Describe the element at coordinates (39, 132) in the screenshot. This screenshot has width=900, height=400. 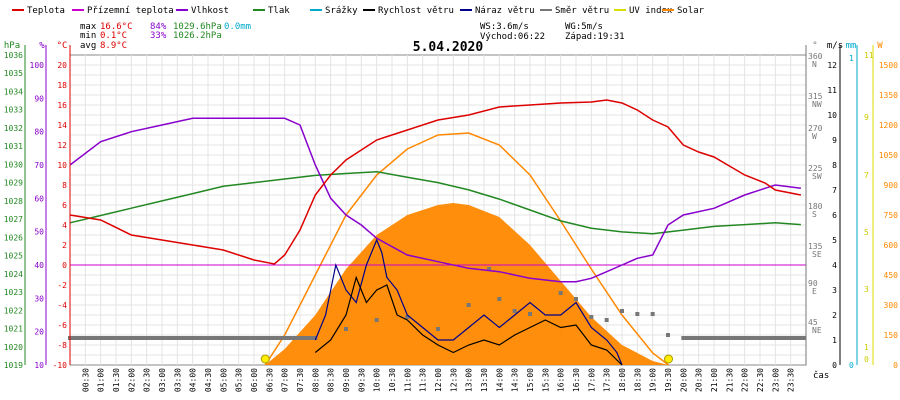
I see `axis-tick-pct: 80` at that location.